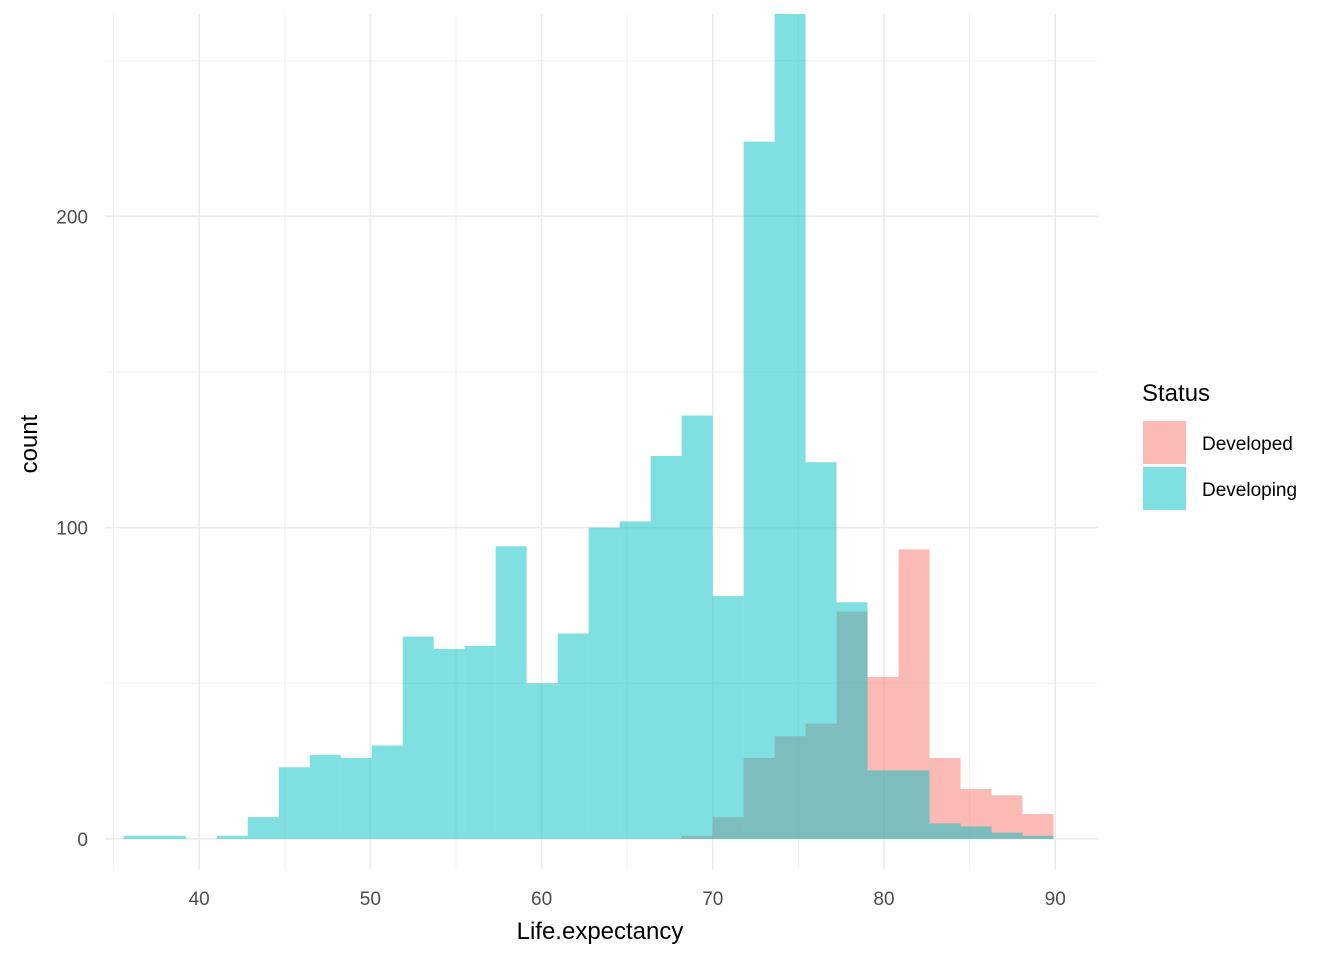  I want to click on x-tick-label: 50, so click(370, 899).